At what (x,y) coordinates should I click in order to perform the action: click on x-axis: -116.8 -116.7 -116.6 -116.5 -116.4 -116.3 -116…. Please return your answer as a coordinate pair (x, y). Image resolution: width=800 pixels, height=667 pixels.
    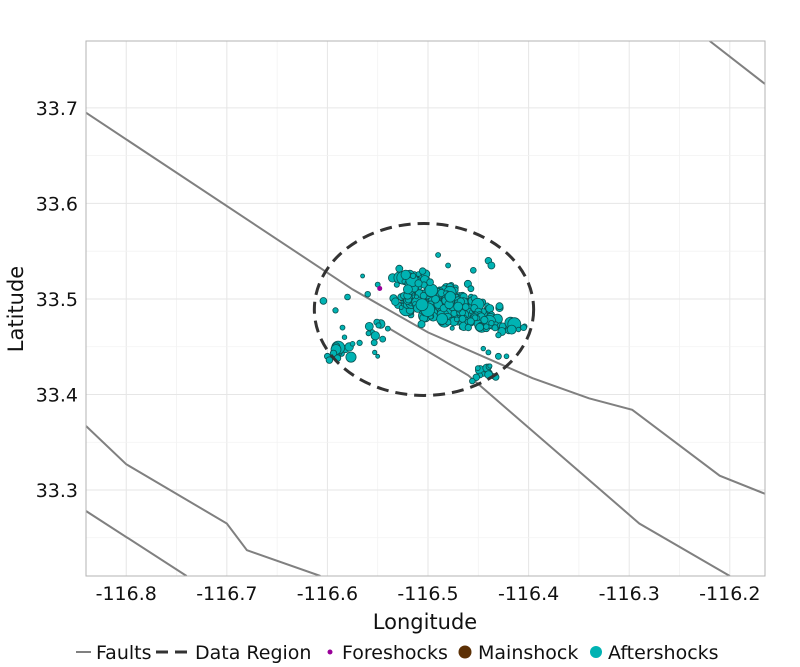
    Looking at the image, I should click on (428, 594).